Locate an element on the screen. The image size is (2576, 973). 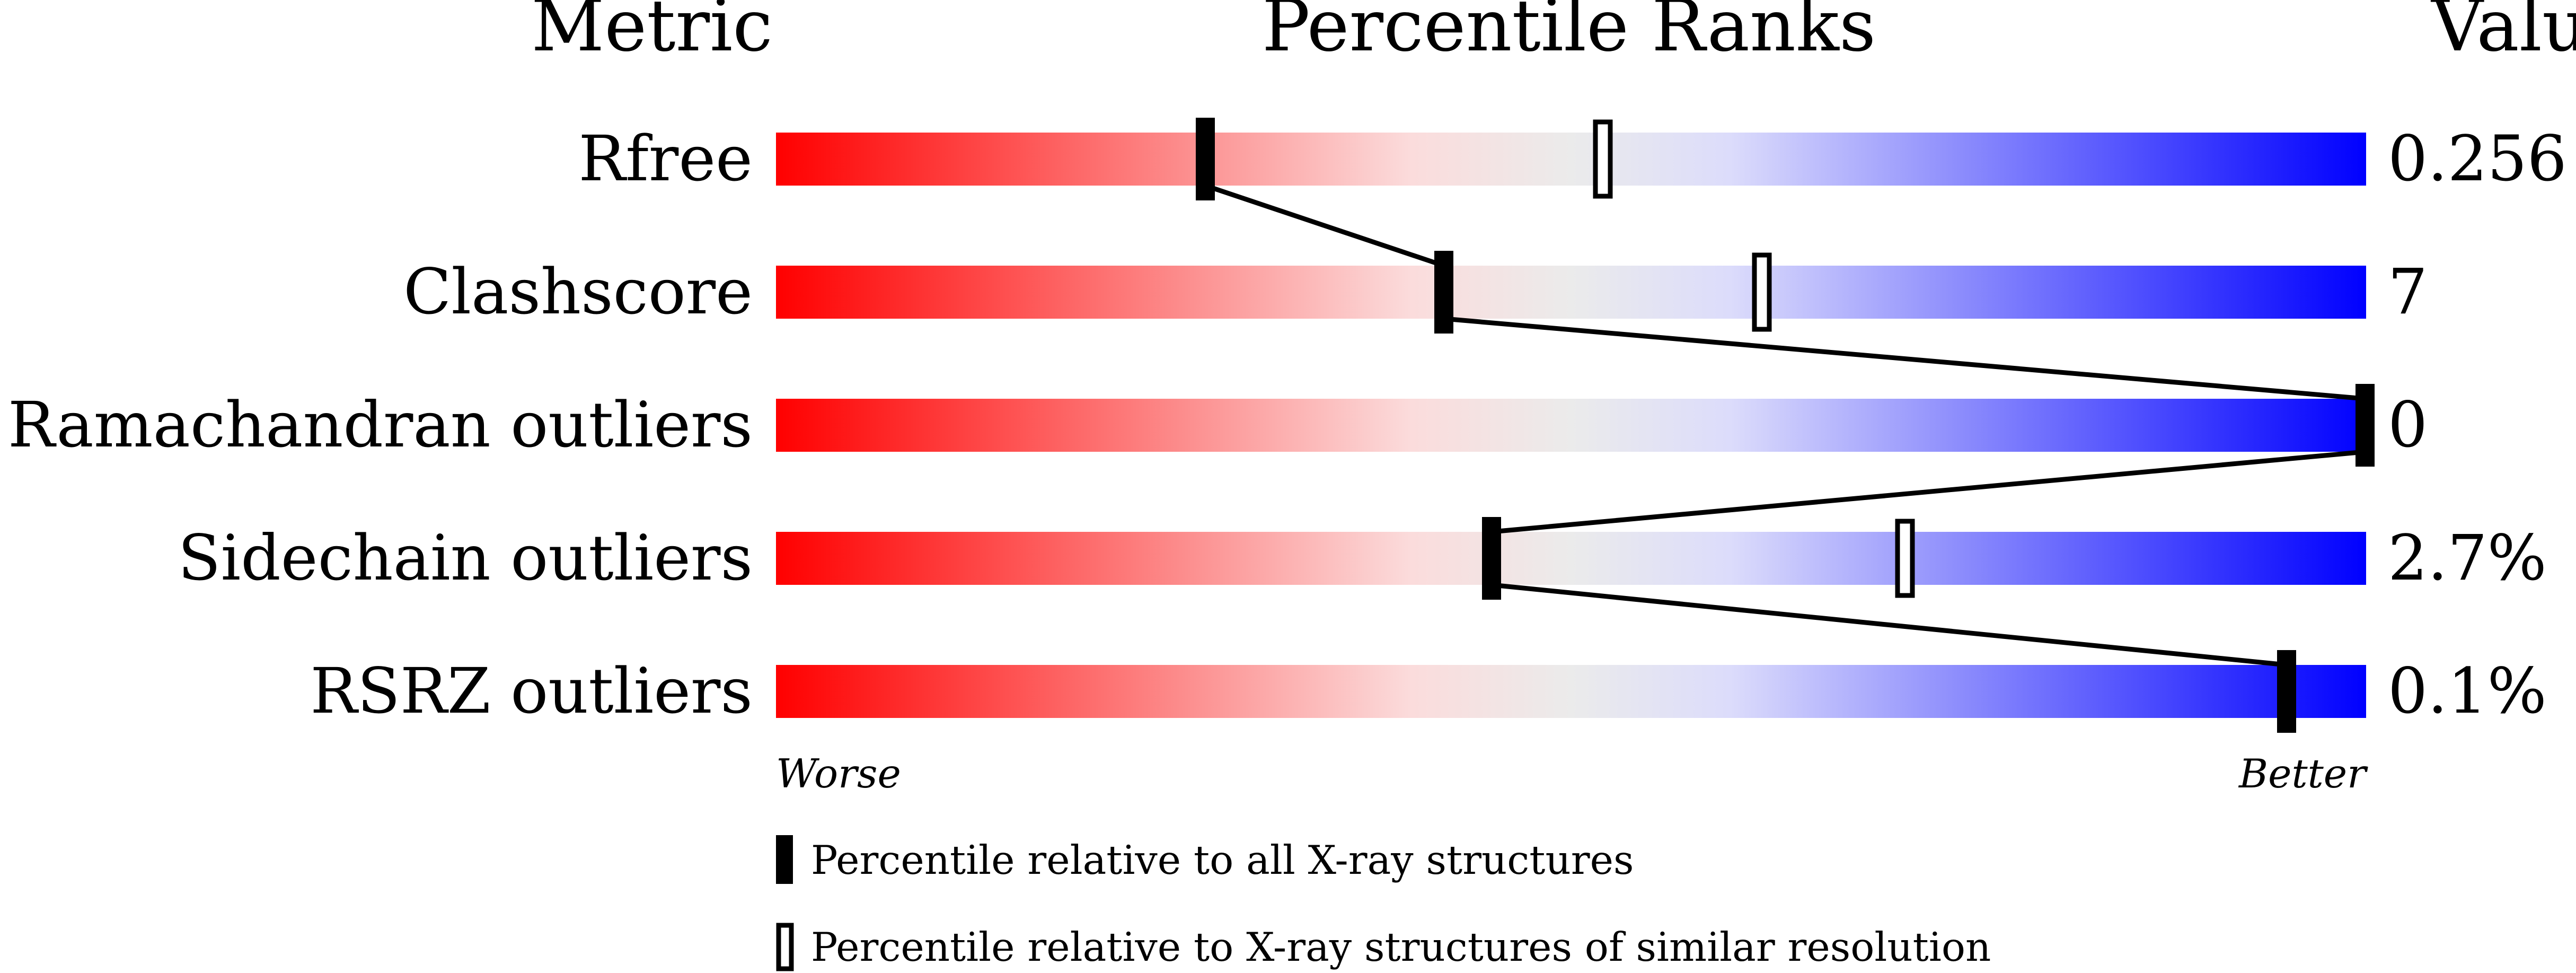
better-label: Better is located at coordinates (2303, 773).